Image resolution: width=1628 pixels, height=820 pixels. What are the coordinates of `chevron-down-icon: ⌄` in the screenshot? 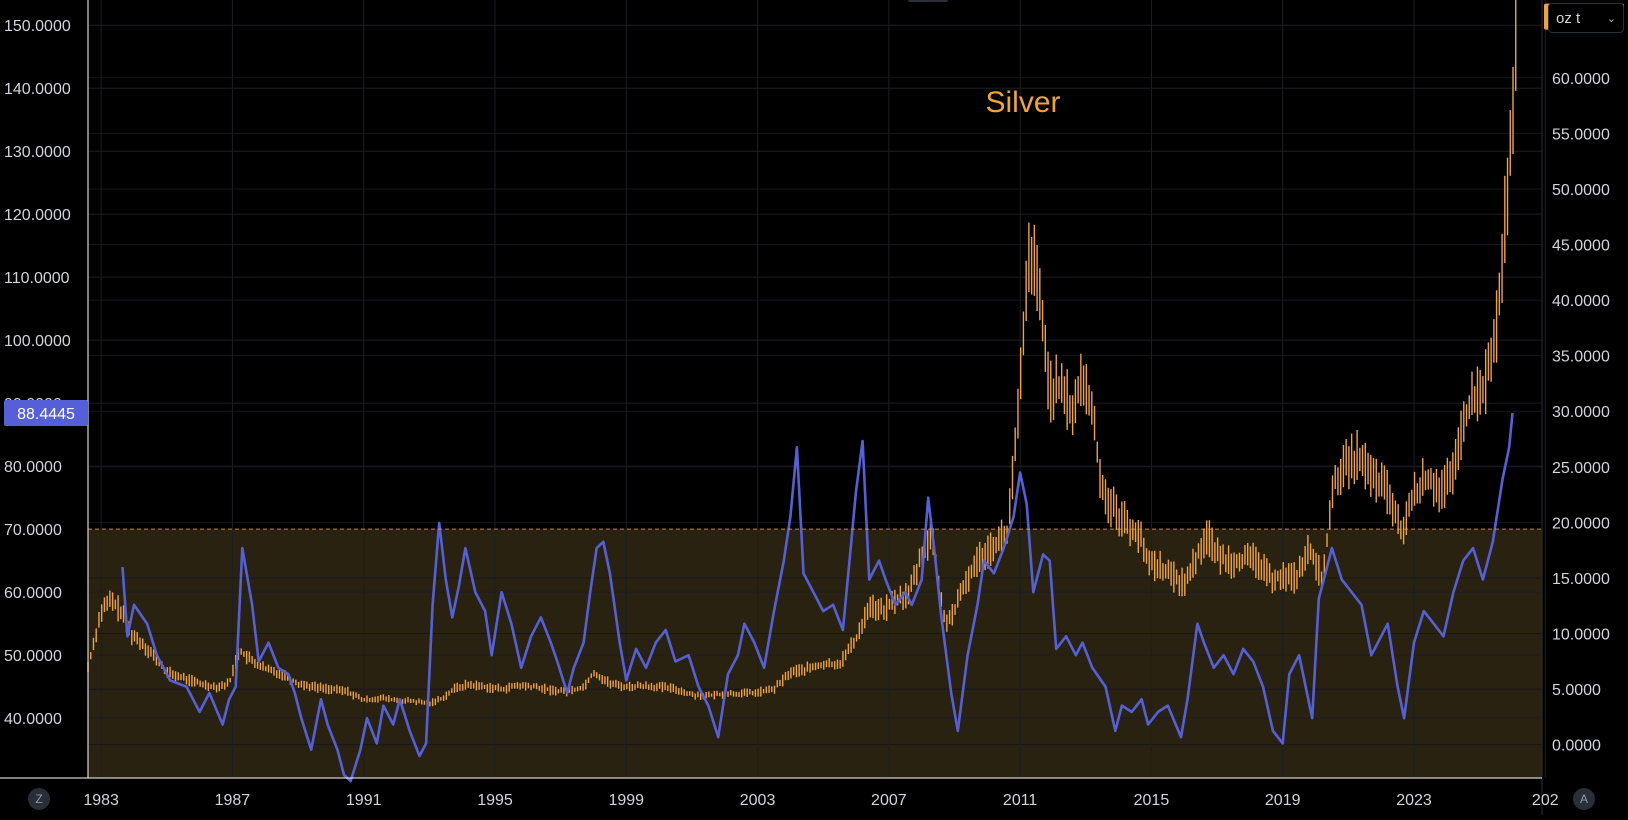 It's located at (1611, 18).